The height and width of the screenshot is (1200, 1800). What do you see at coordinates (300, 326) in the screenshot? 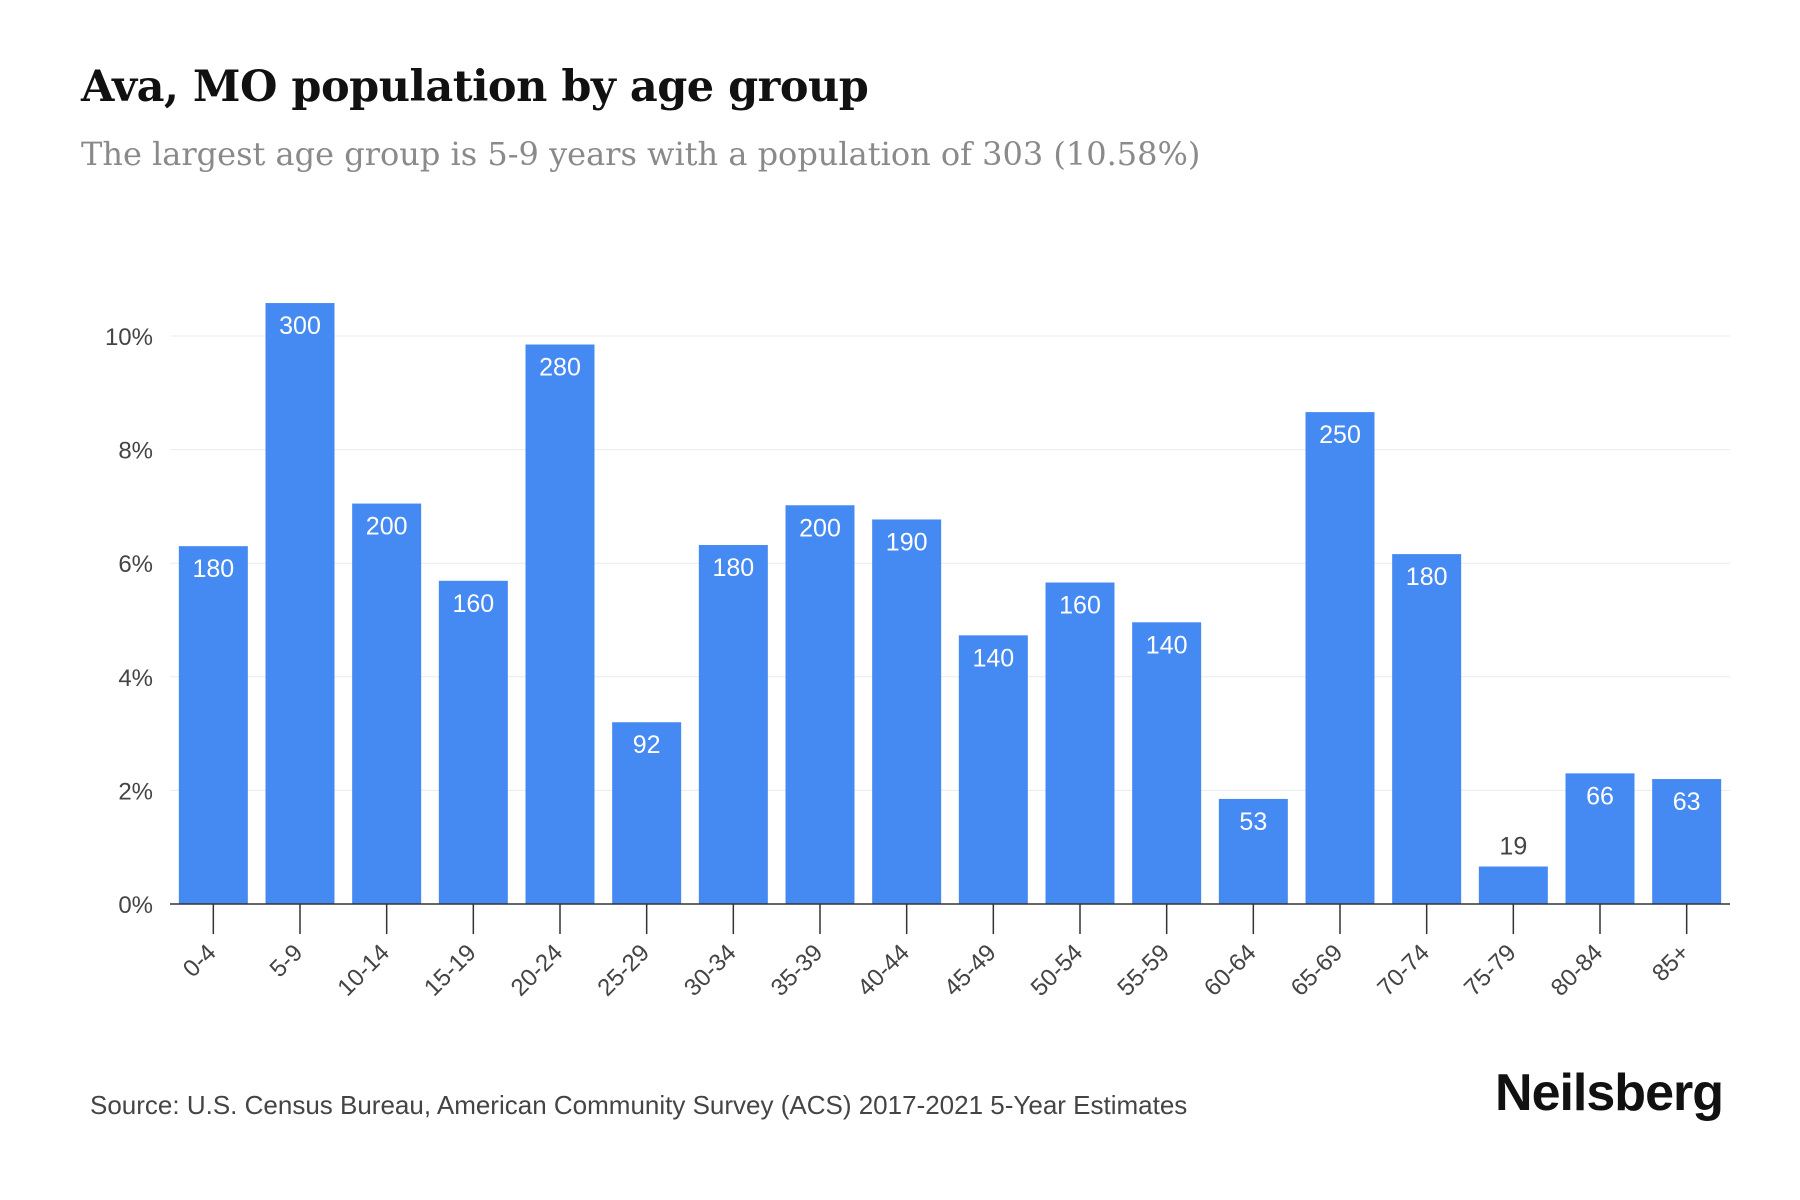
I see `bar-data-label: 300` at bounding box center [300, 326].